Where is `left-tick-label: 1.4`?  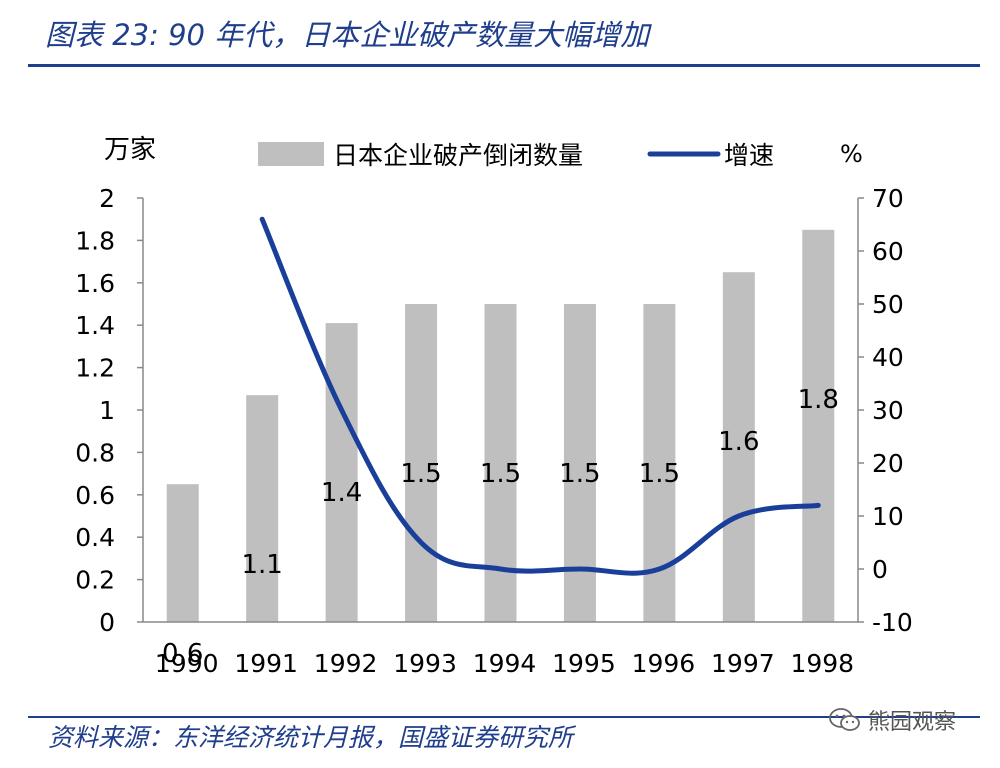 left-tick-label: 1.4 is located at coordinates (95, 325).